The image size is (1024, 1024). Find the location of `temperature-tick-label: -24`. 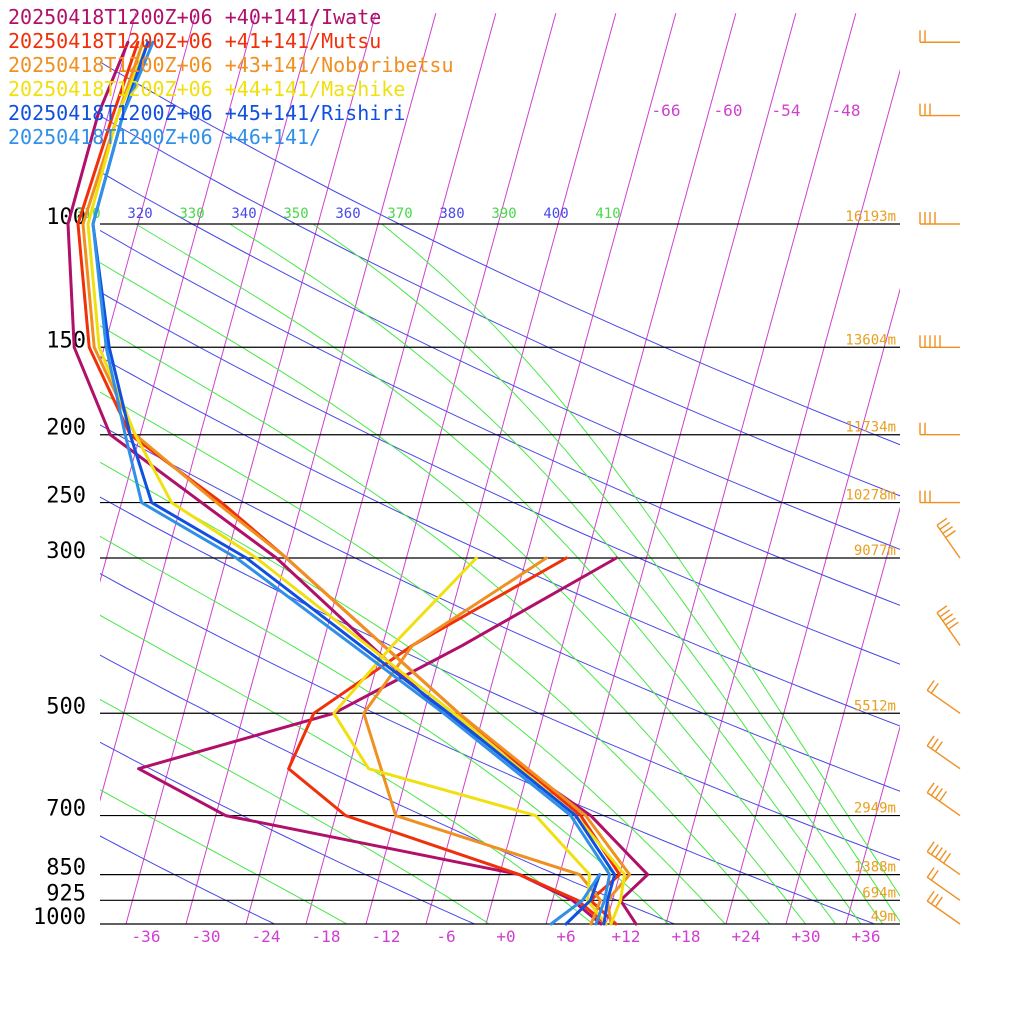

temperature-tick-label: -24 is located at coordinates (266, 936).